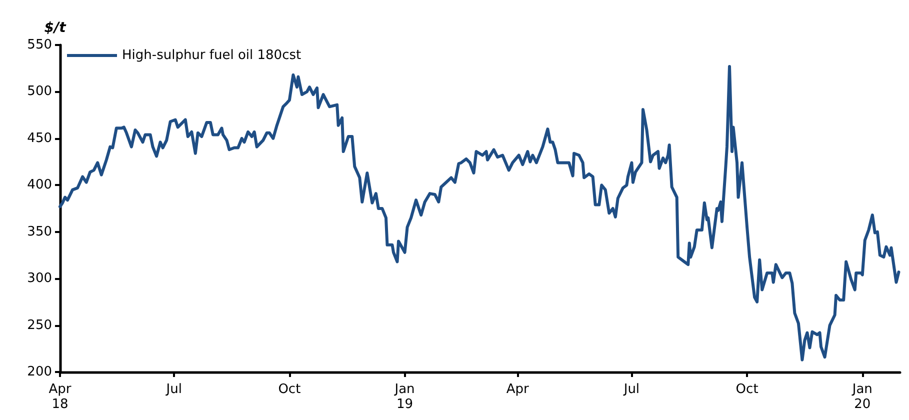 This screenshot has width=909, height=420. I want to click on x-tick-label: Apr 18, so click(60, 397).